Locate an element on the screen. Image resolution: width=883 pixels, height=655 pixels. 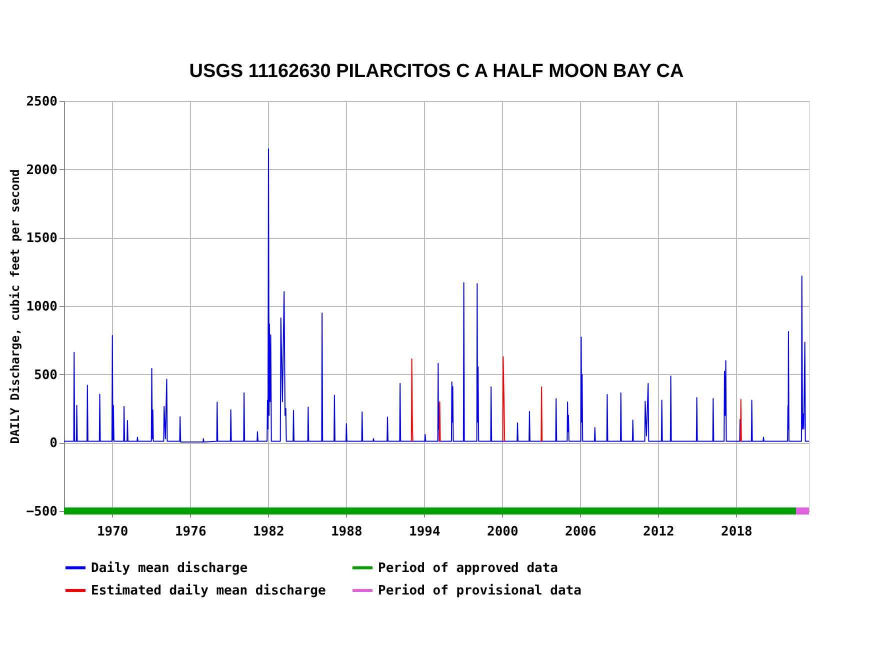
legend-label: Estimated daily mean discharge is located at coordinates (208, 591).